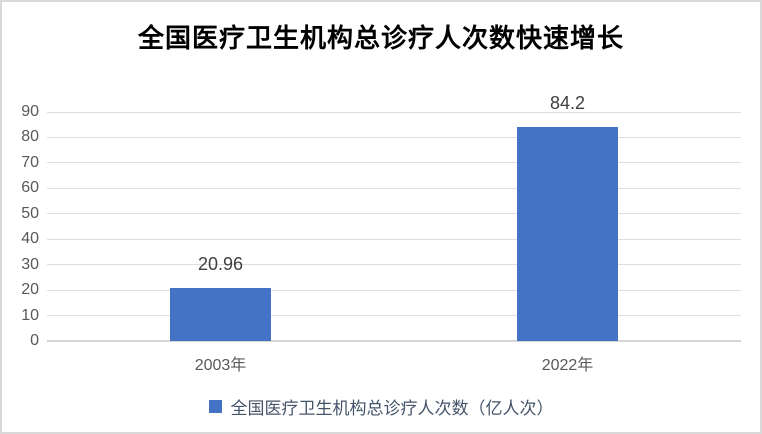 Image resolution: width=762 pixels, height=434 pixels. I want to click on legend-swatch-icon, so click(215, 406).